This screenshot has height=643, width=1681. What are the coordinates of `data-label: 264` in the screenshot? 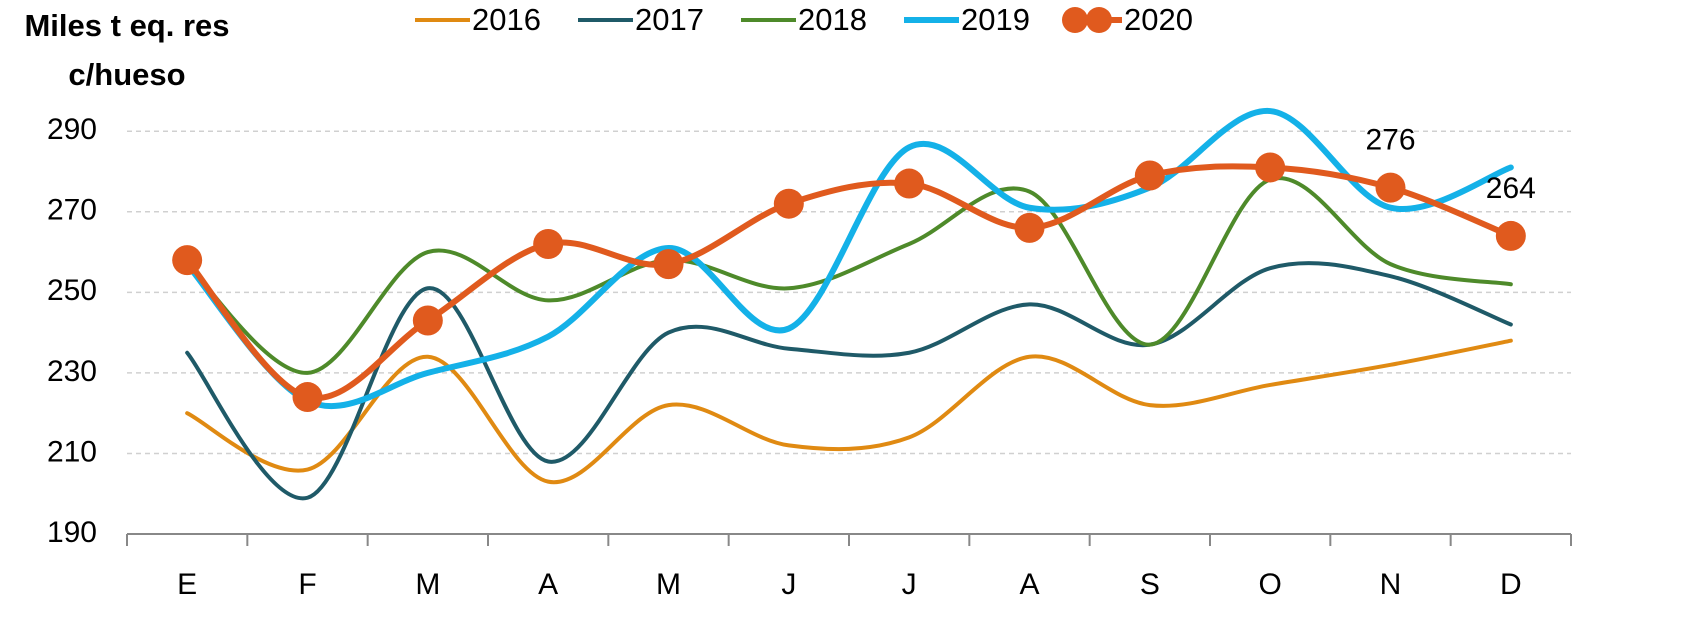 It's located at (1511, 188).